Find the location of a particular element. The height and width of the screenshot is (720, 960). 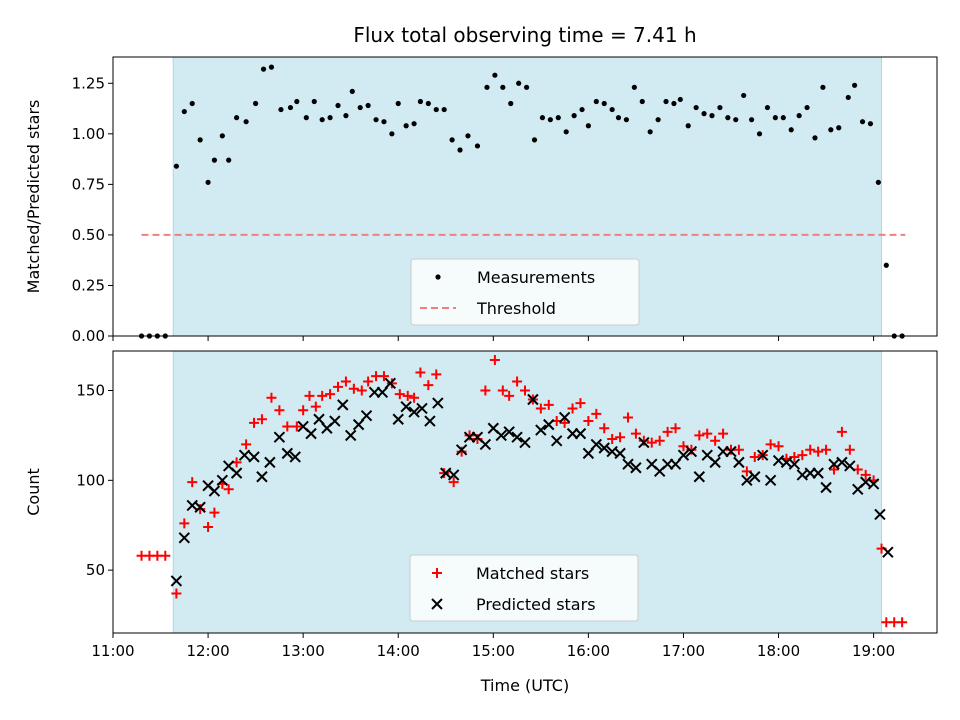

legend: Measurements Threshold is located at coordinates (525, 292).